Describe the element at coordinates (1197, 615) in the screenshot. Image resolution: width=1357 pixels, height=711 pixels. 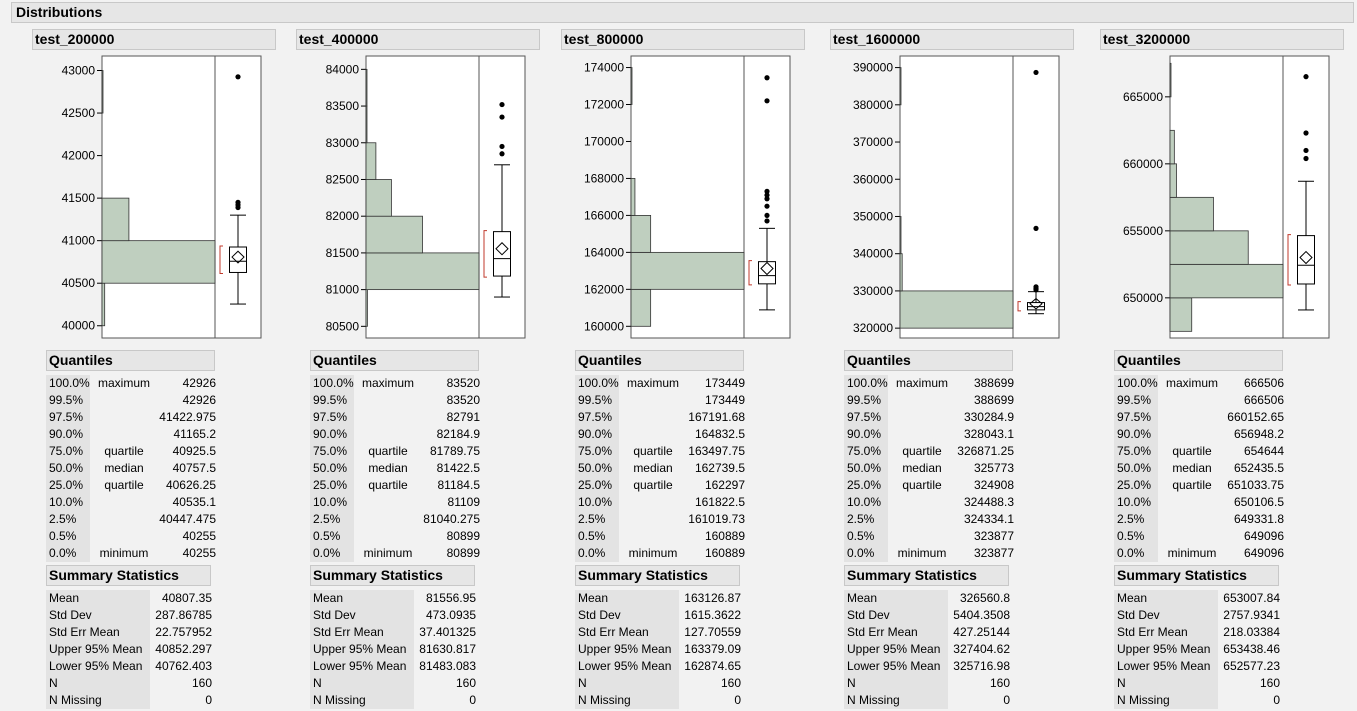
I see `summary-row: Std Dev 2757.9341` at that location.